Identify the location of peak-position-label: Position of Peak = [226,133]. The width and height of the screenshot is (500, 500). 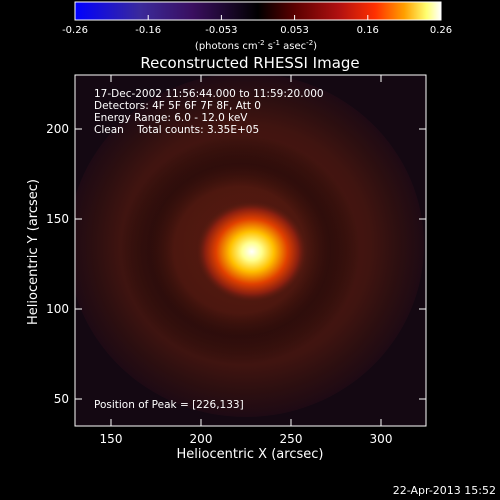
(169, 405).